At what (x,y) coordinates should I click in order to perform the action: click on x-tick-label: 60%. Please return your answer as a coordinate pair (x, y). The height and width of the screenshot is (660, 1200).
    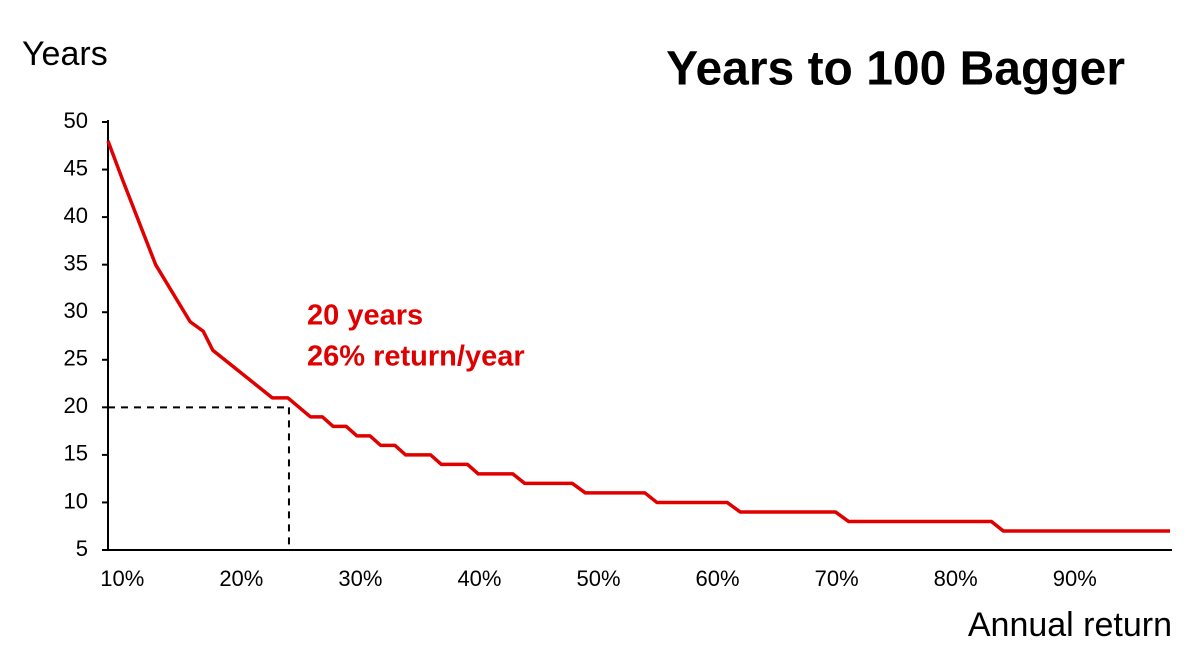
    Looking at the image, I should click on (718, 578).